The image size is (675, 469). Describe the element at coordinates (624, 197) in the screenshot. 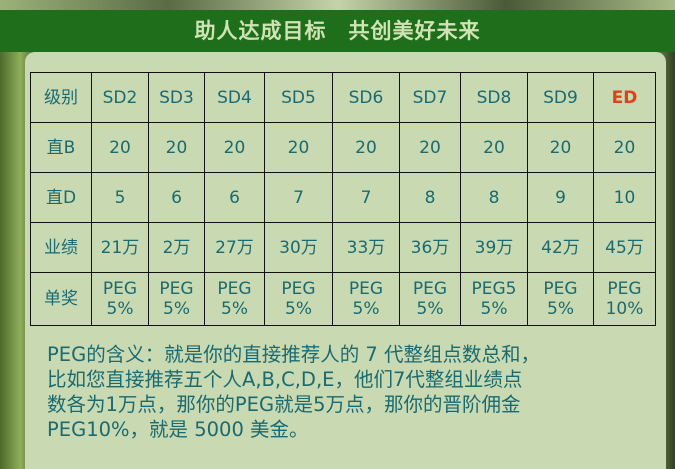

I see `table-cell: 10` at that location.